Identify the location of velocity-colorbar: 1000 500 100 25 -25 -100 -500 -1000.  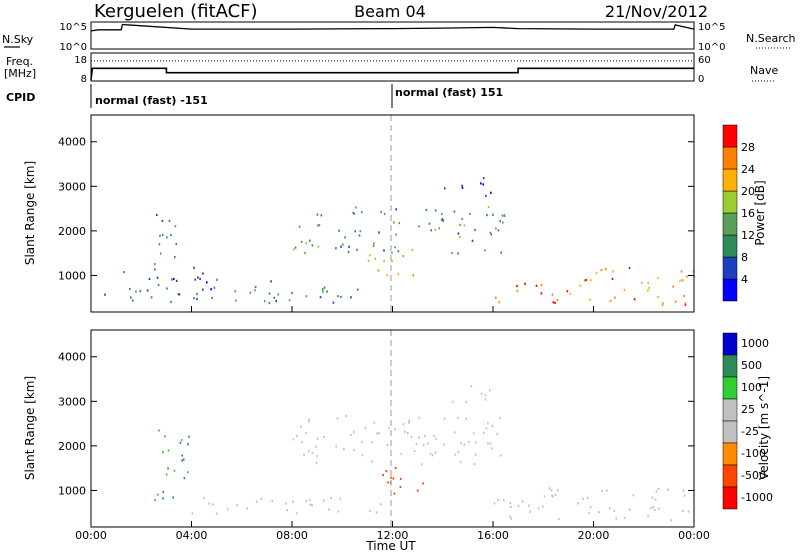
(747, 421).